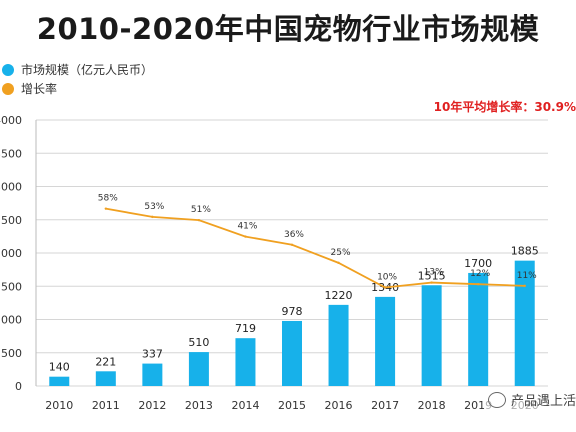 The width and height of the screenshot is (576, 432). Describe the element at coordinates (385, 405) in the screenshot. I see `x-tick-label: 2017` at that location.